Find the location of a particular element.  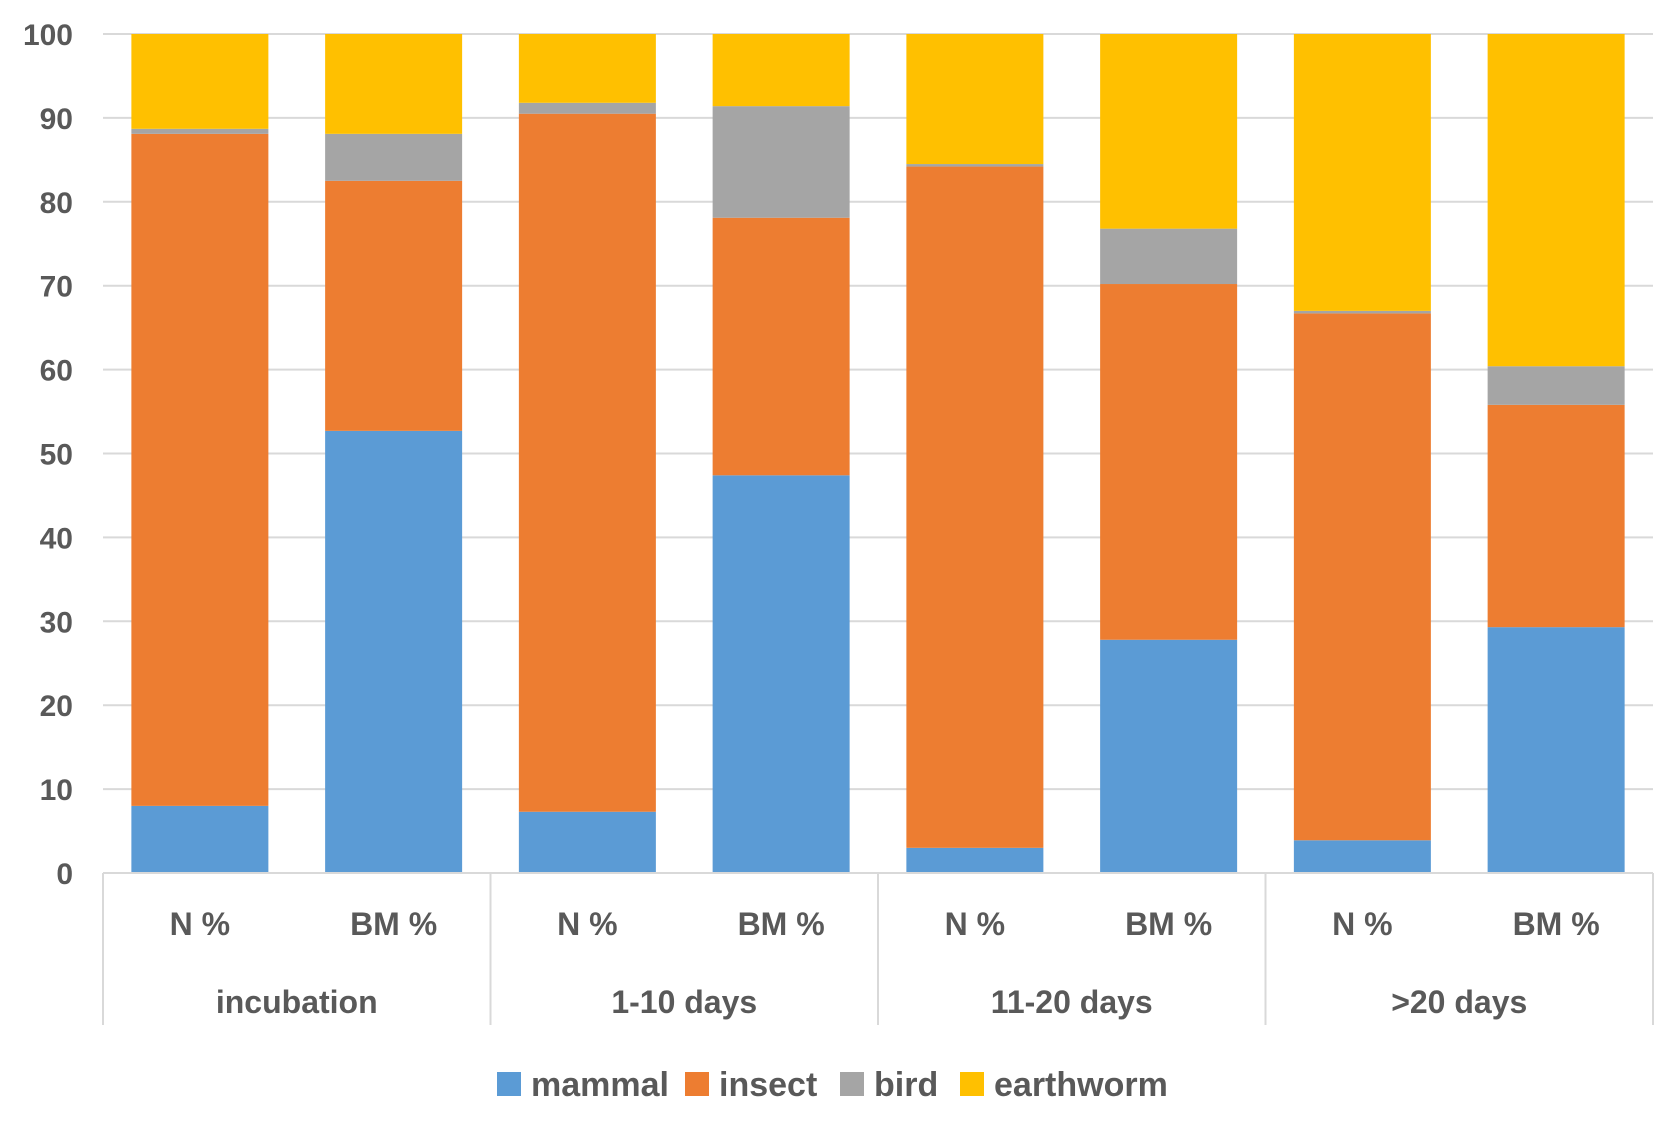

legend-item-insect: insect is located at coordinates (751, 1085).